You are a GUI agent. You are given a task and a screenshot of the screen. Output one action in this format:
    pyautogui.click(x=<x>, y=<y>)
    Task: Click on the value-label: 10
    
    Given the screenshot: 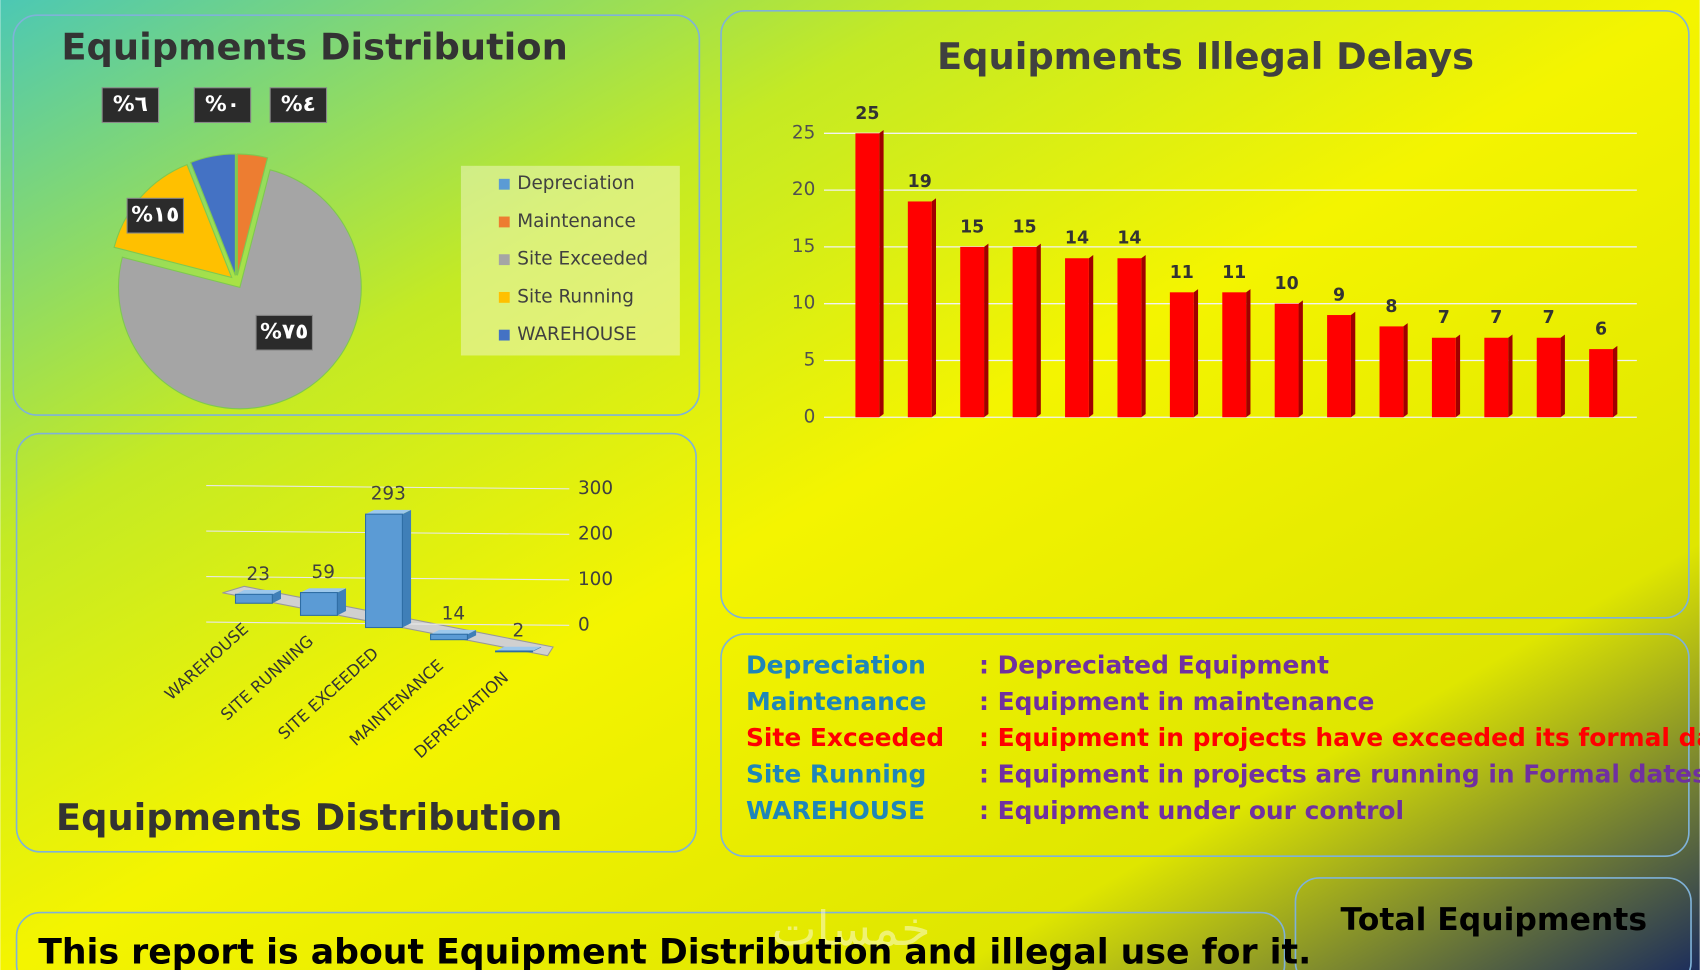 What is the action you would take?
    pyautogui.click(x=1287, y=284)
    